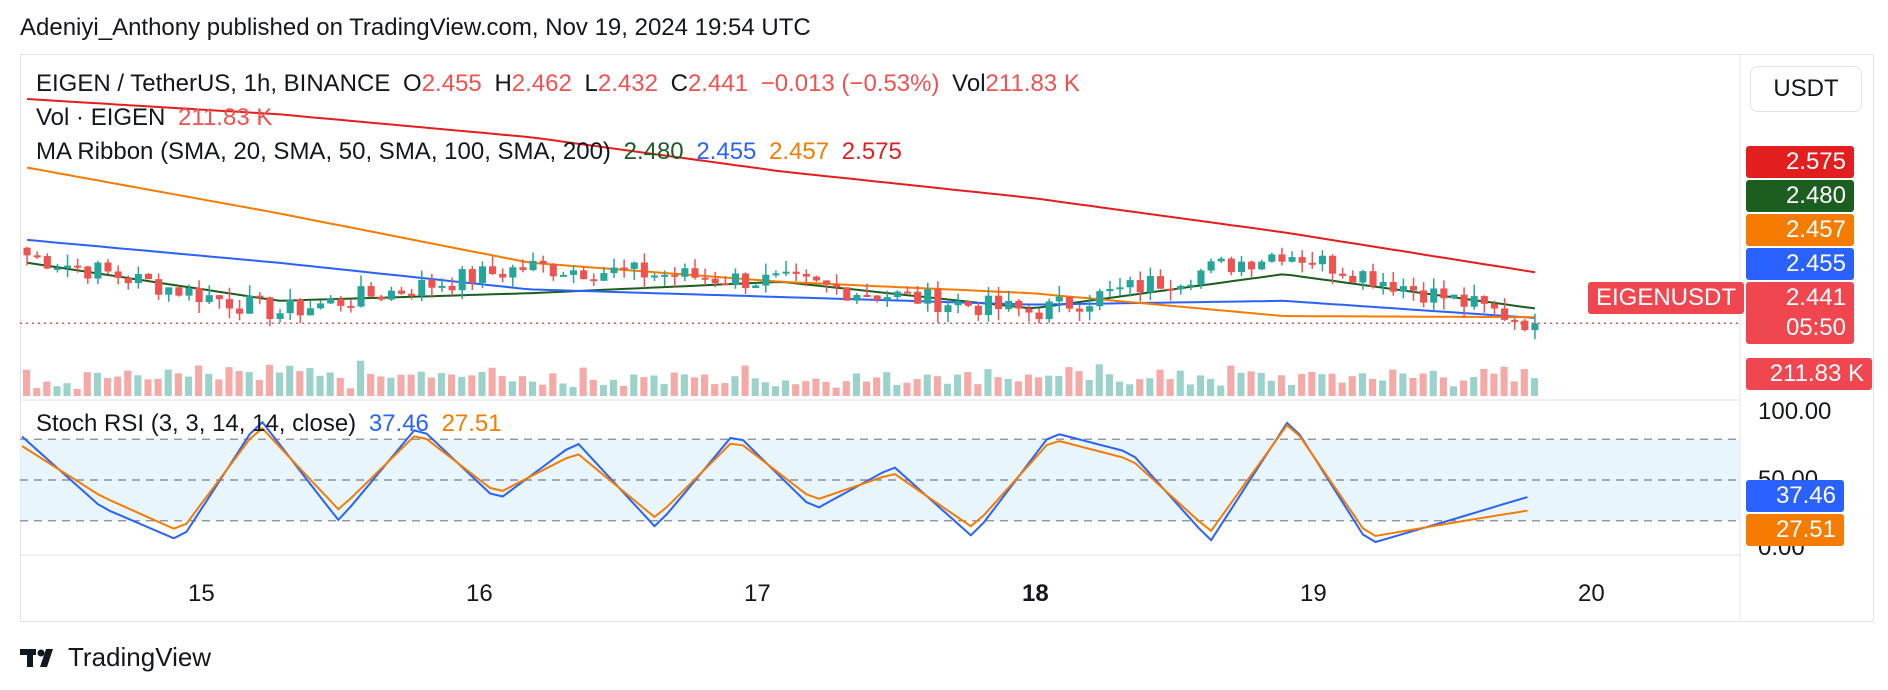 This screenshot has width=1888, height=690. What do you see at coordinates (213, 83) in the screenshot?
I see `legend-symbol: EIGEN / TetherUS, 1h, BINANCE` at bounding box center [213, 83].